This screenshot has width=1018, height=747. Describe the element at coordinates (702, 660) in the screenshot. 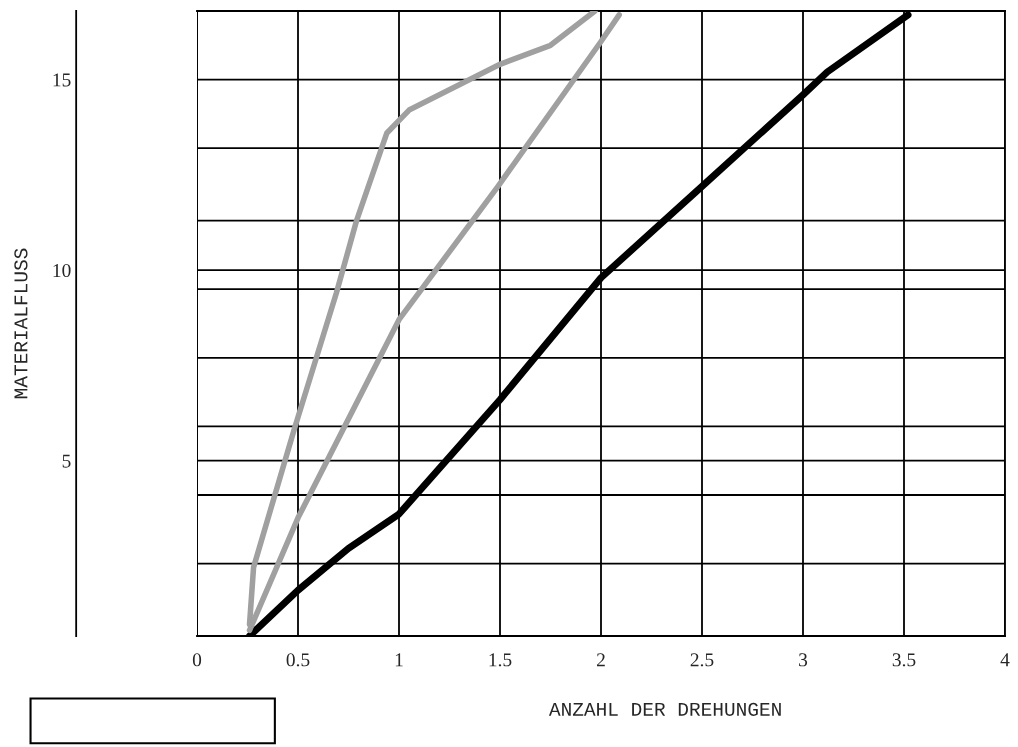

I see `x-tick-label: 2.5` at that location.